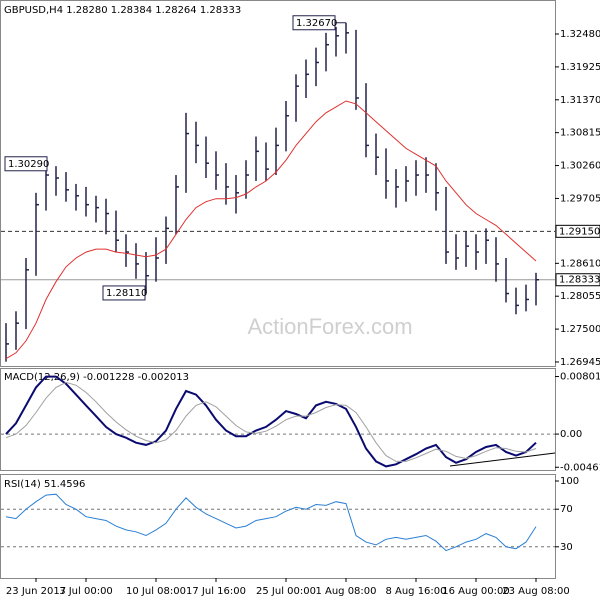 This screenshot has width=600, height=600. Describe the element at coordinates (580, 296) in the screenshot. I see `y-tick-label: 1.28055` at that location.